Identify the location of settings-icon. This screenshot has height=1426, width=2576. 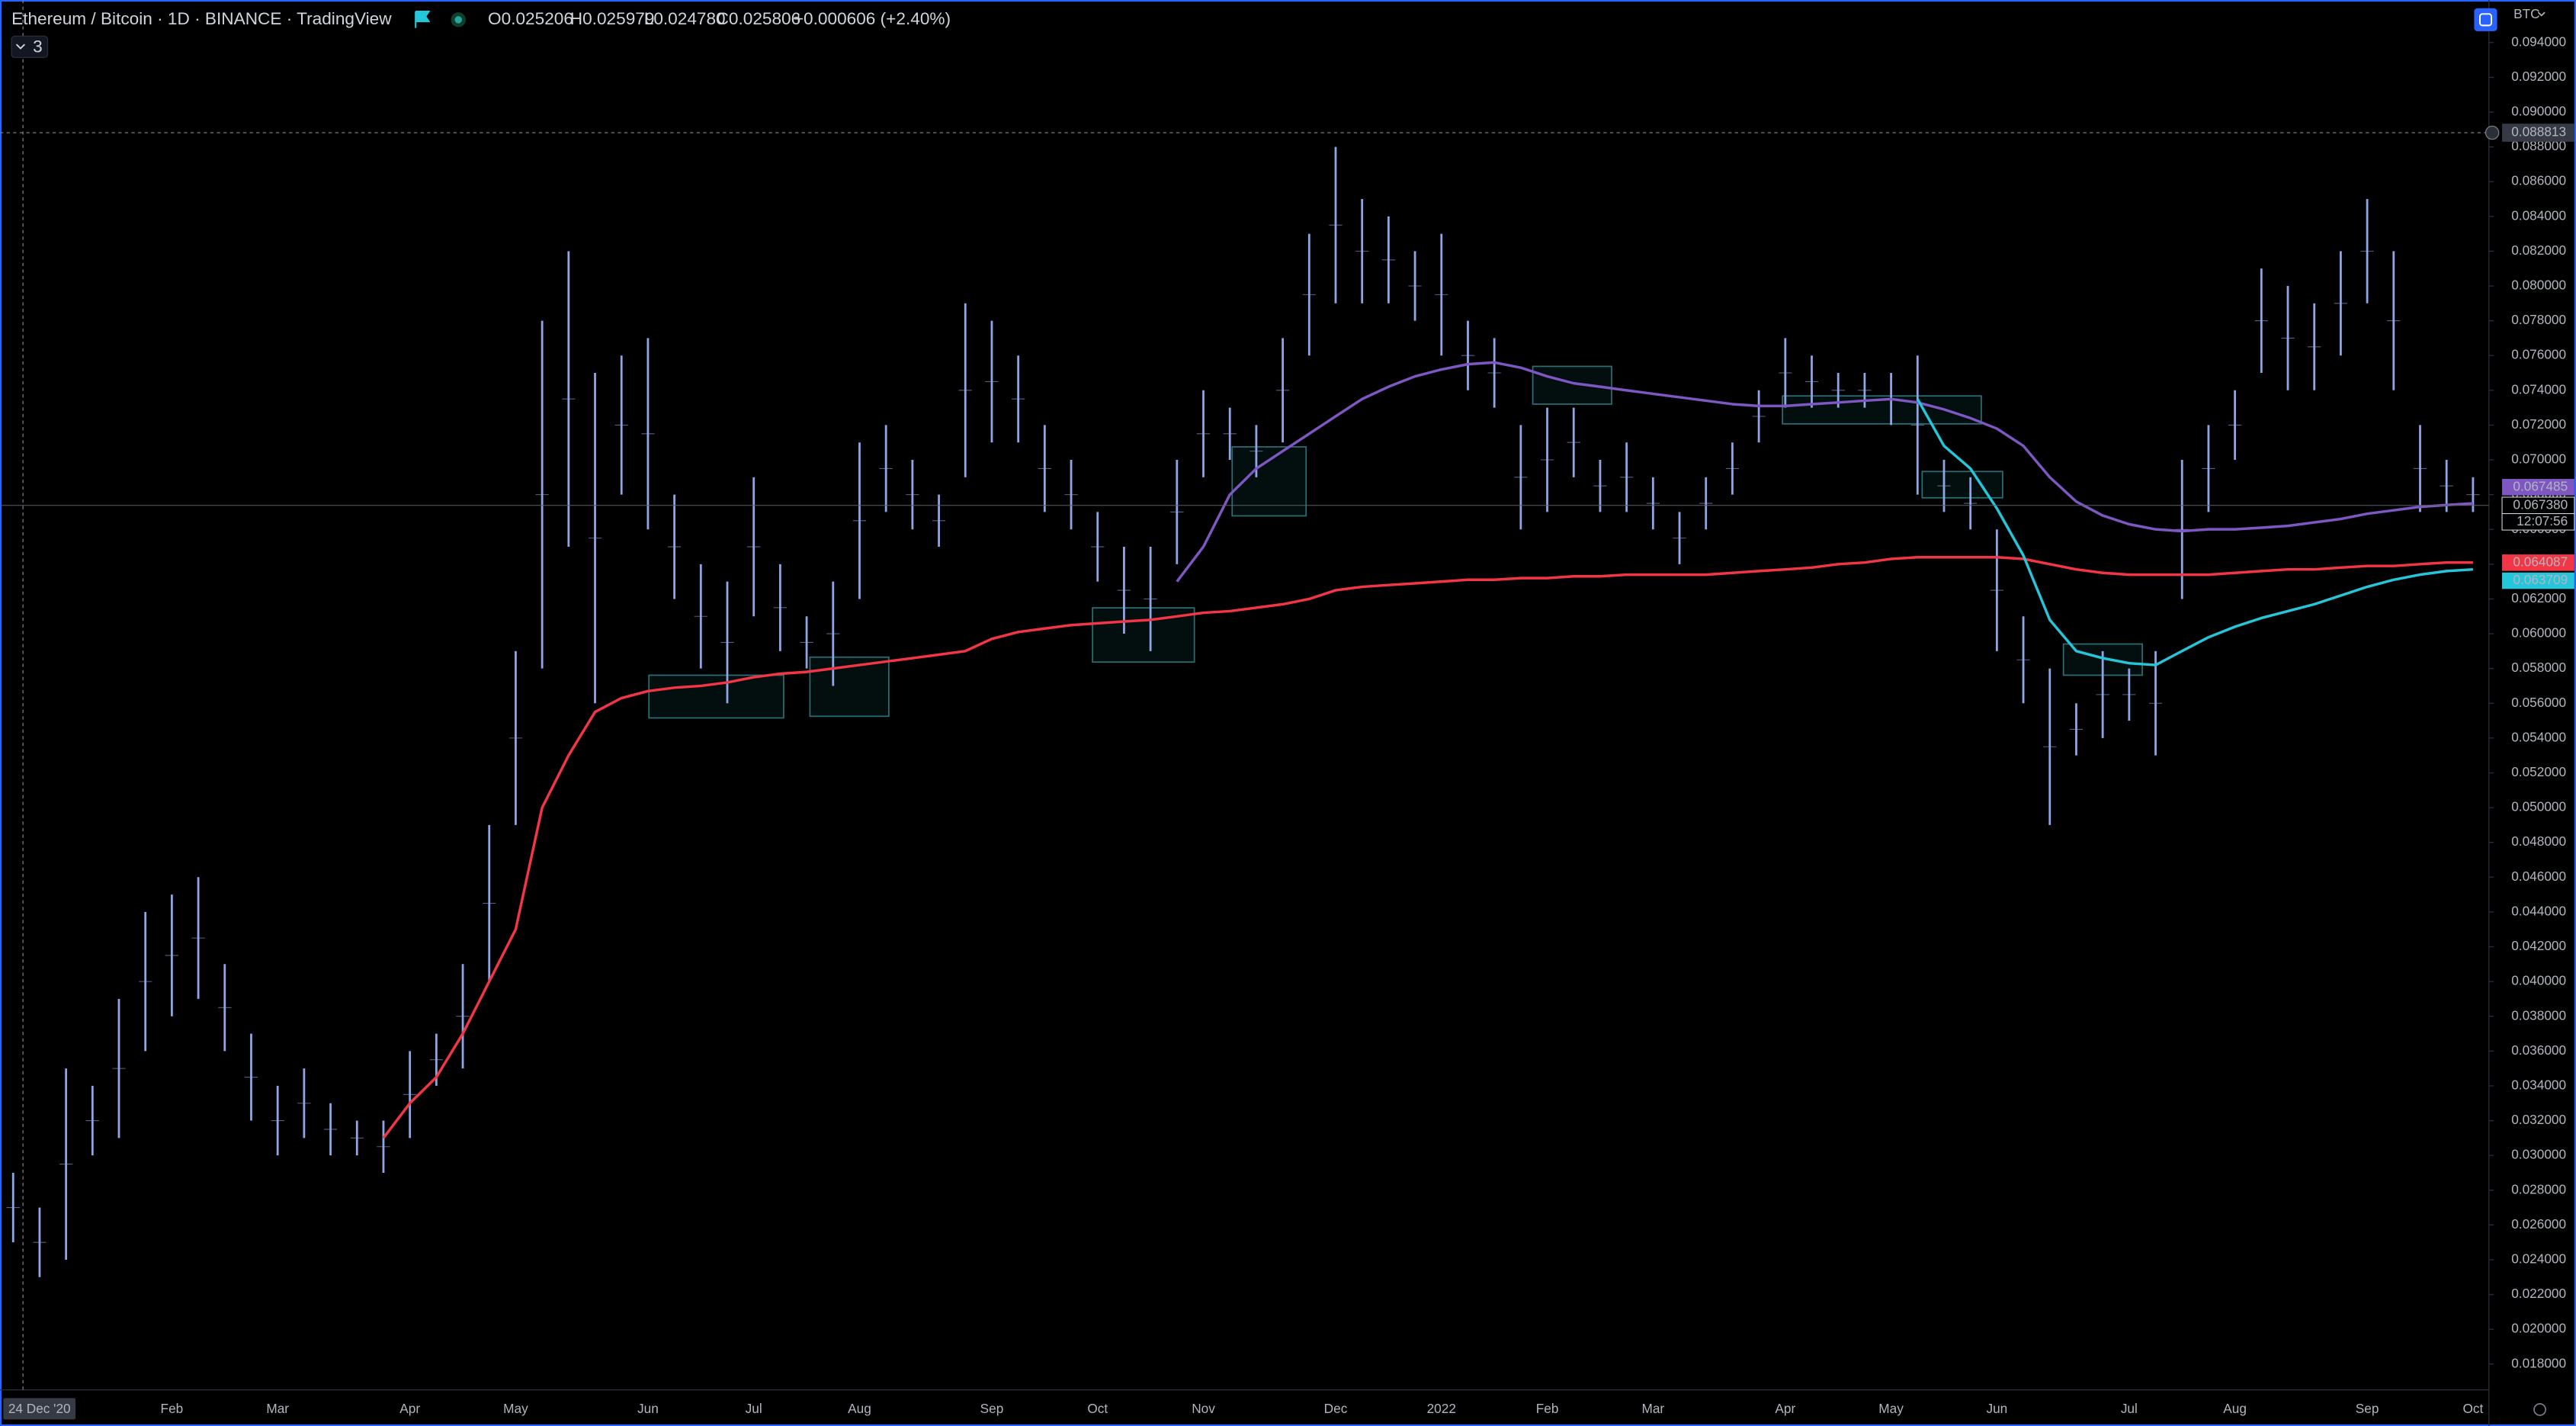
(2485, 20).